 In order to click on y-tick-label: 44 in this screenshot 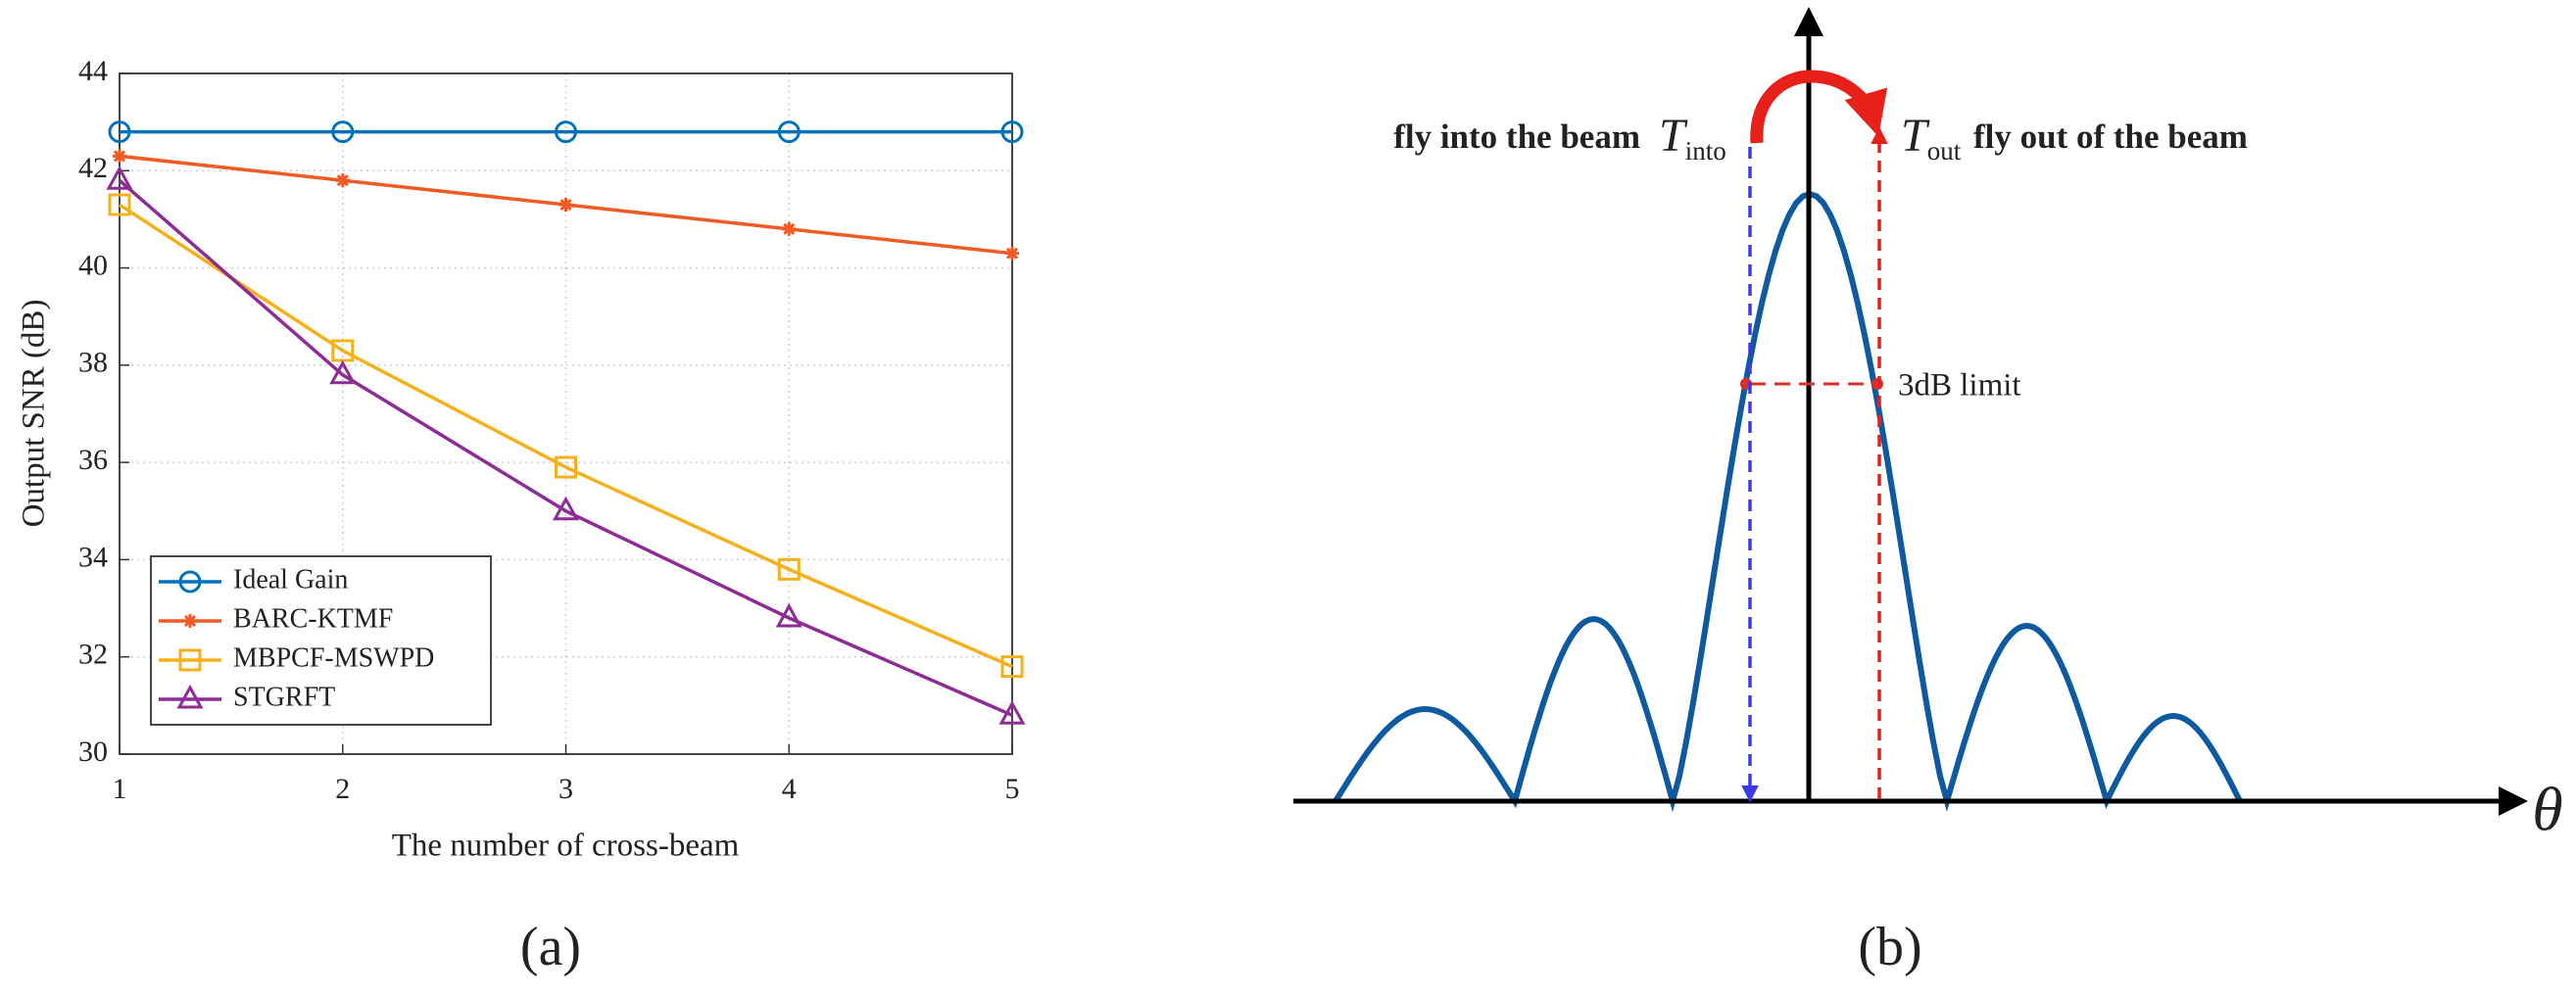, I will do `click(93, 71)`.